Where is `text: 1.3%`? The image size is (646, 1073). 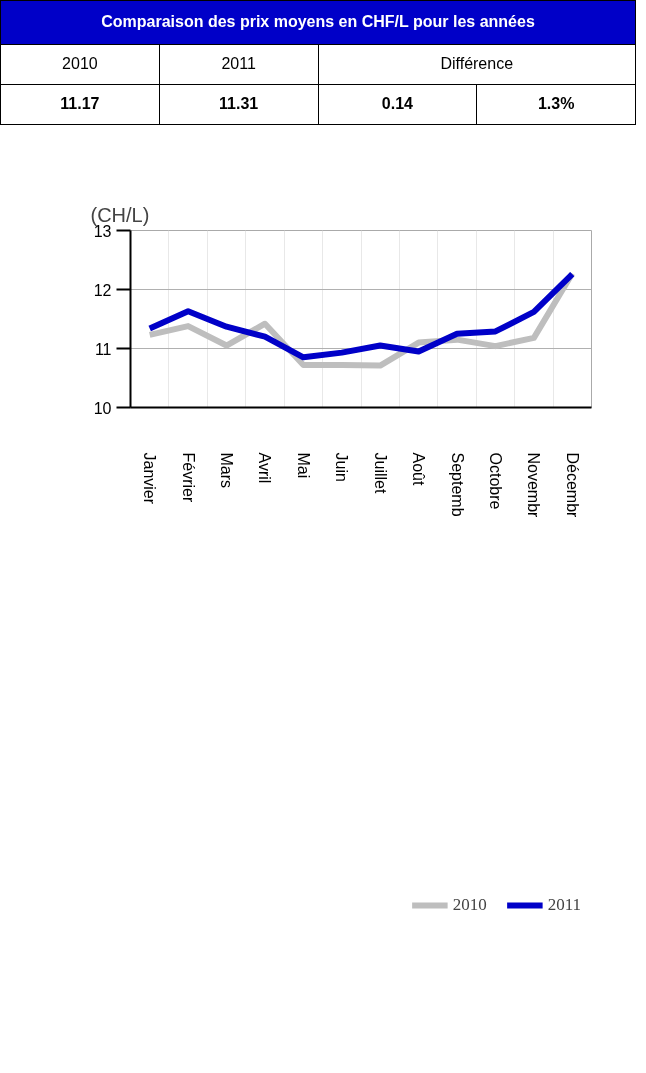 text: 1.3% is located at coordinates (556, 104).